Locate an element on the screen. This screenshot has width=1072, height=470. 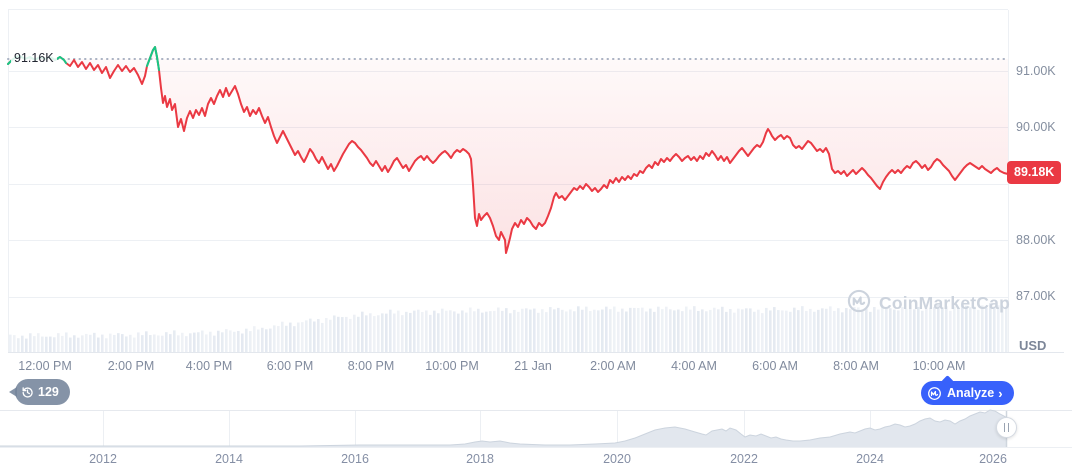
navigator-year-tick: 2012 is located at coordinates (103, 459).